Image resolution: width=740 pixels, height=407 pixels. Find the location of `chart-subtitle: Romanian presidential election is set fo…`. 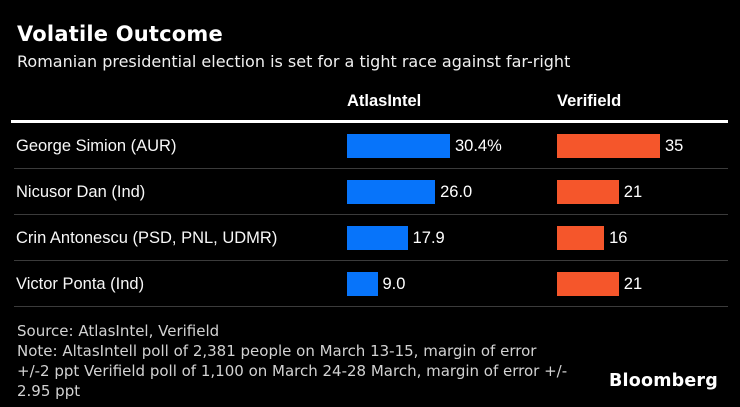

chart-subtitle: Romanian presidential election is set fo… is located at coordinates (294, 61).